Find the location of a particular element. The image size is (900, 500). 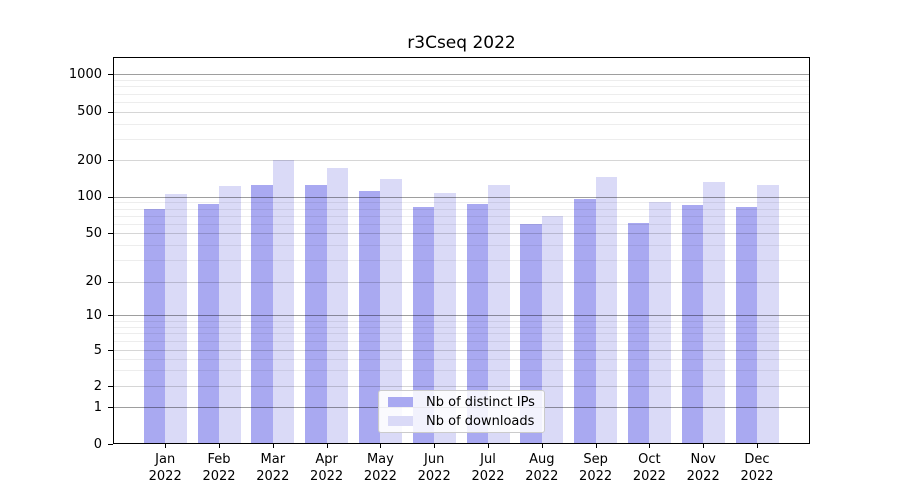

legend-label-distinct-ips: Nb of distinct IPs is located at coordinates (480, 402).